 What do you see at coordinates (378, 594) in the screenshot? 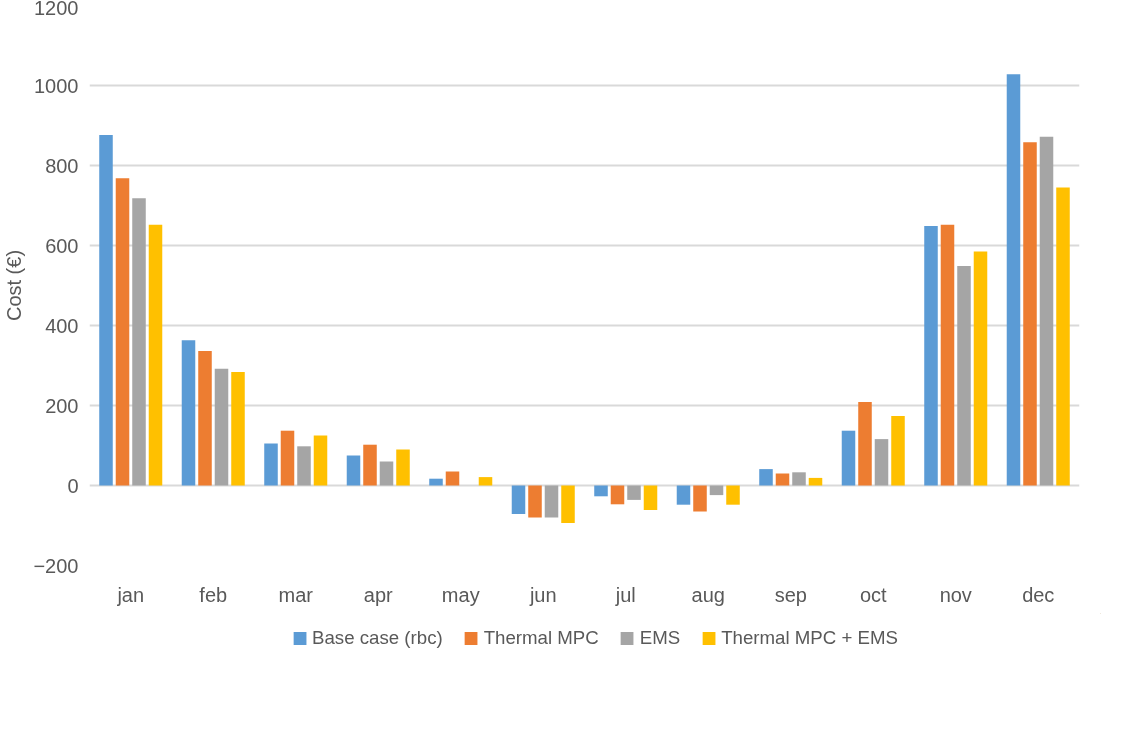
I see `x-tick-label: apr` at bounding box center [378, 594].